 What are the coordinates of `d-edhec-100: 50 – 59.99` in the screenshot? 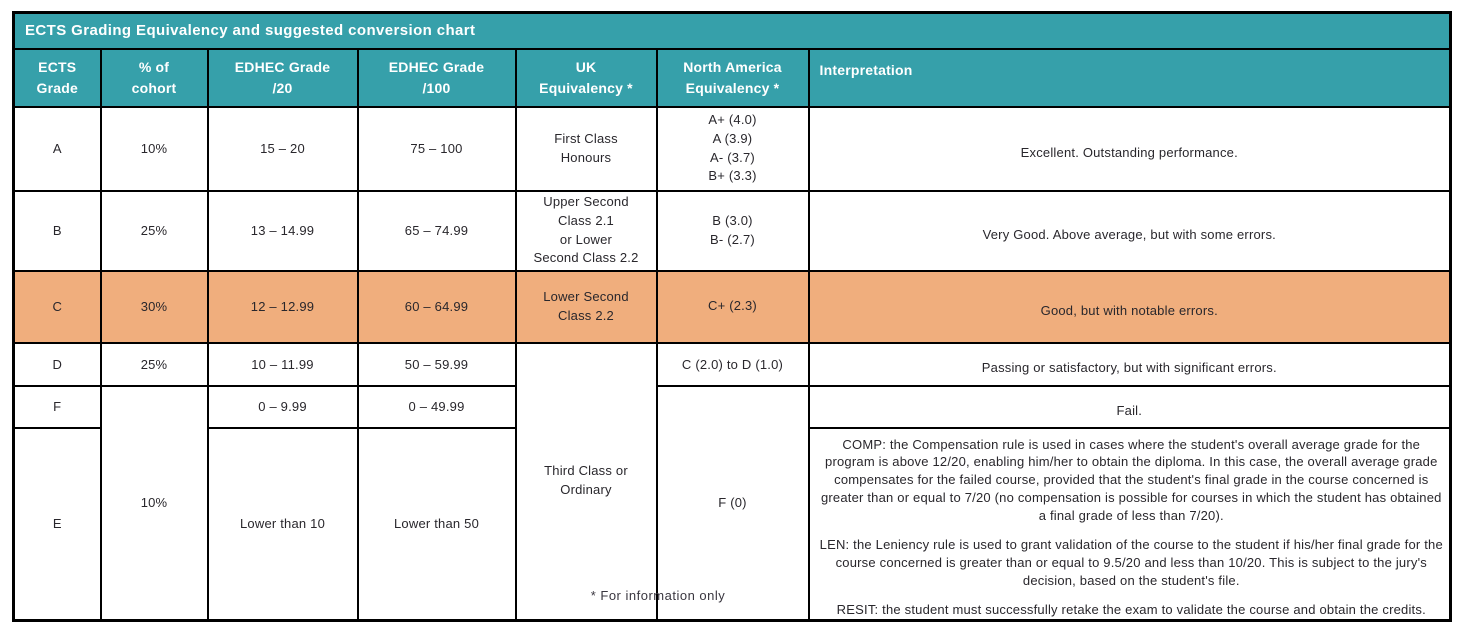 It's located at (436, 364).